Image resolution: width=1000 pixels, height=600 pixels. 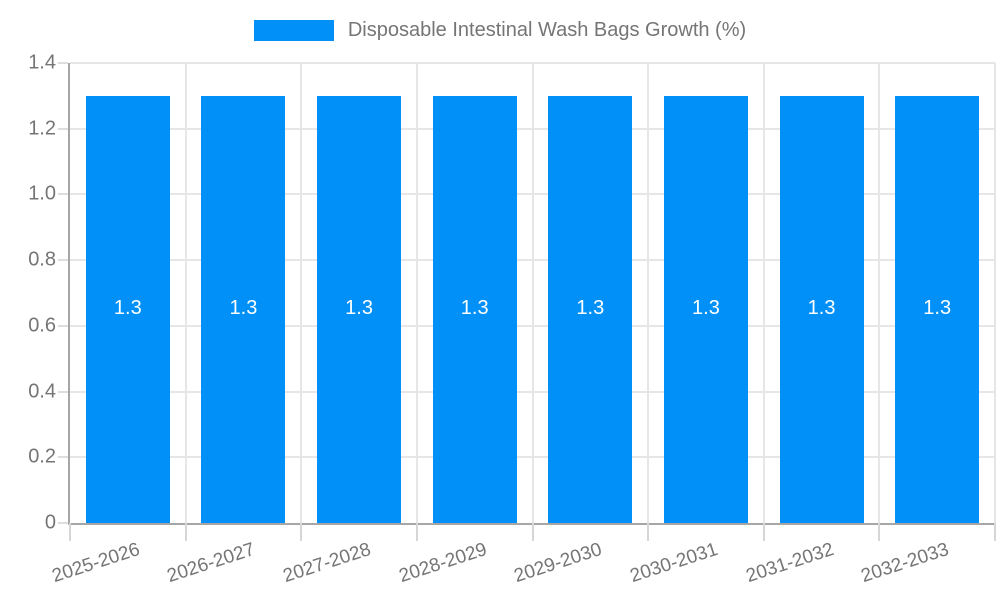 I want to click on x-tick-label: 2027-2028, so click(x=327, y=563).